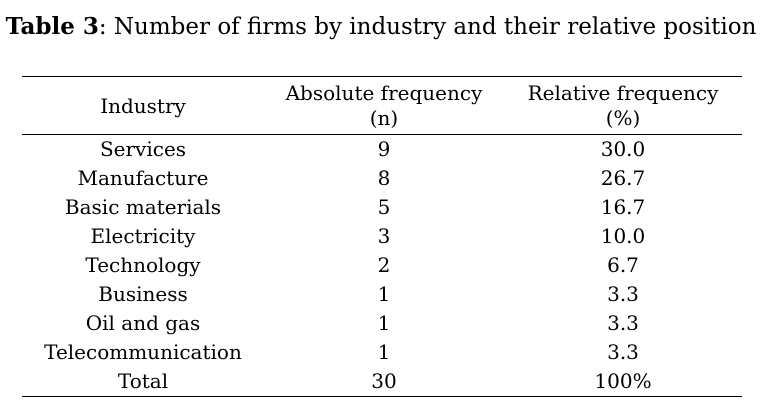 The image size is (762, 412). I want to click on table-row: Oil and gas 1 3.3, so click(382, 323).